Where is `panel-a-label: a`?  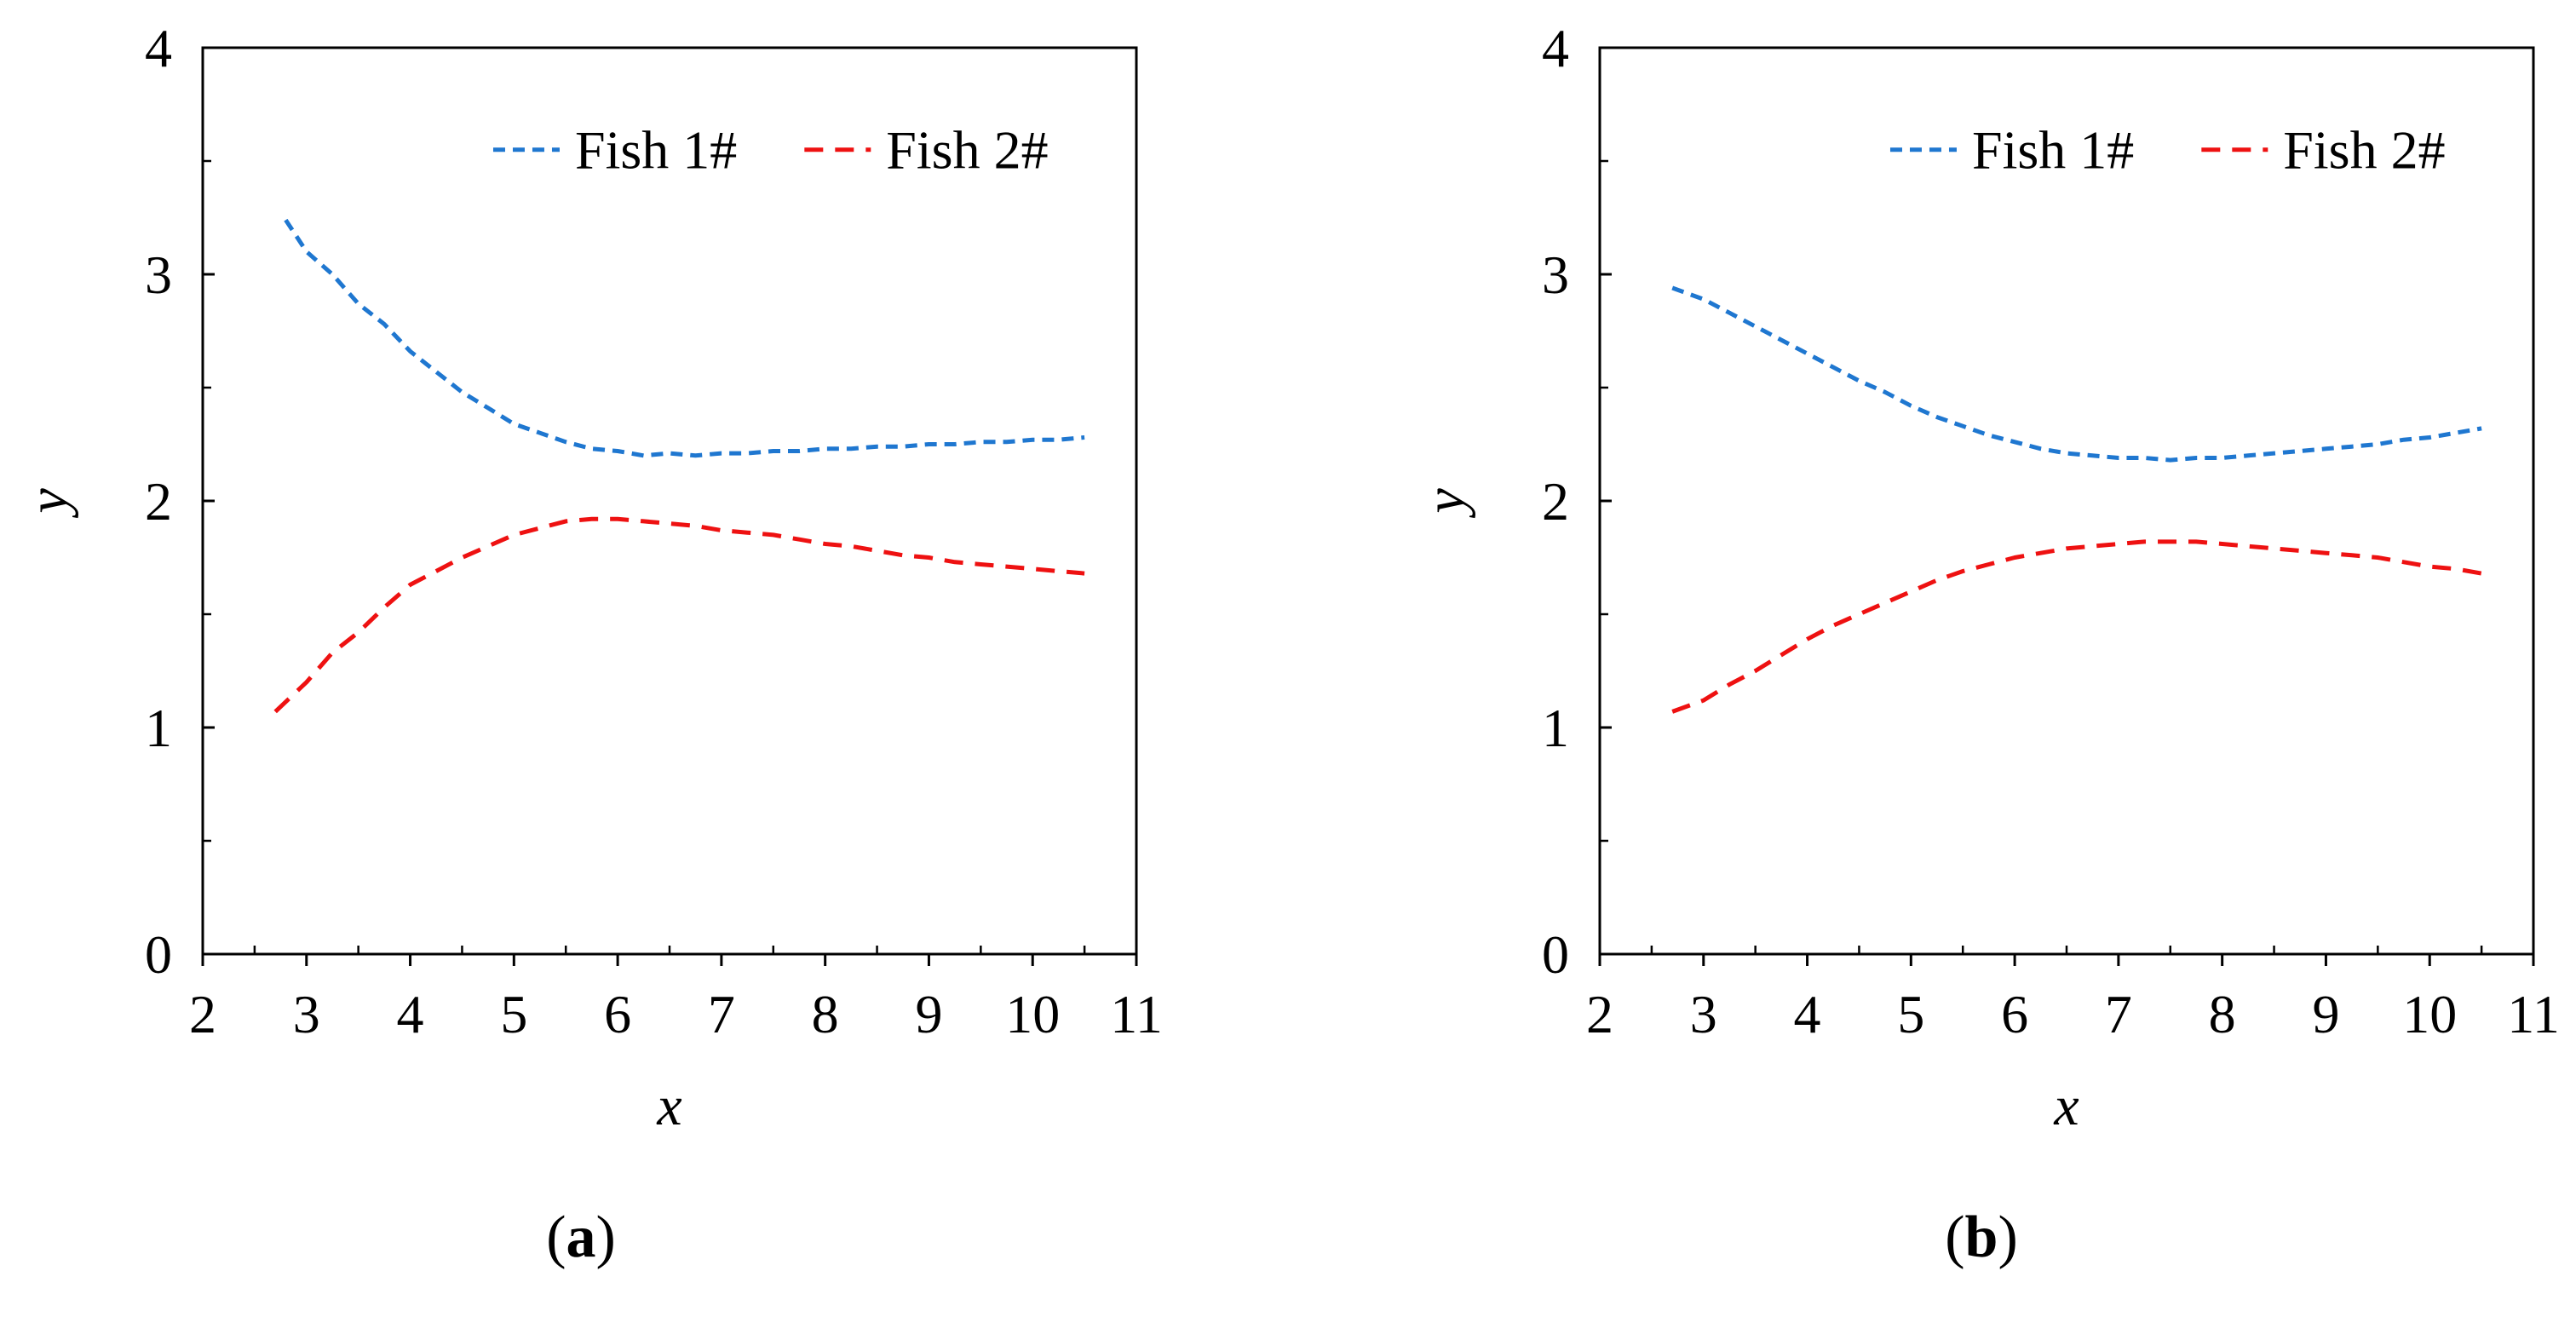
panel-a-label: a is located at coordinates (581, 1238).